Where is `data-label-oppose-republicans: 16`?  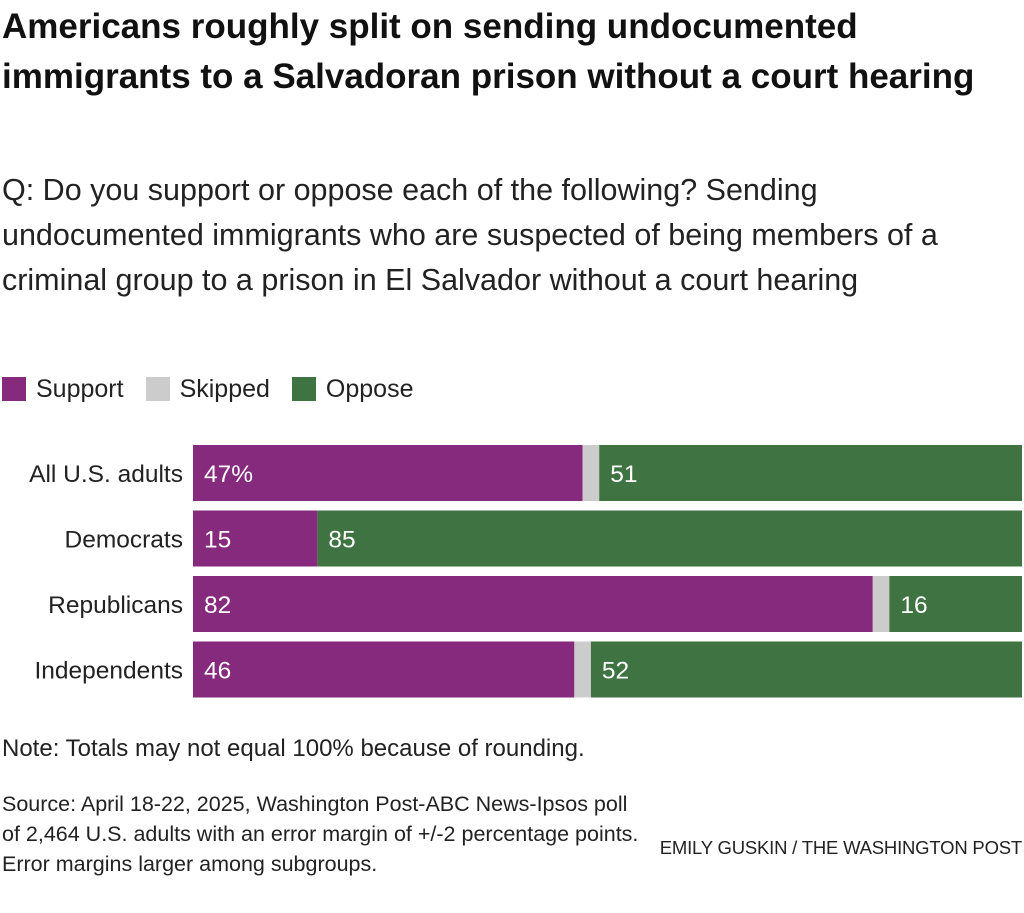 data-label-oppose-republicans: 16 is located at coordinates (913, 605).